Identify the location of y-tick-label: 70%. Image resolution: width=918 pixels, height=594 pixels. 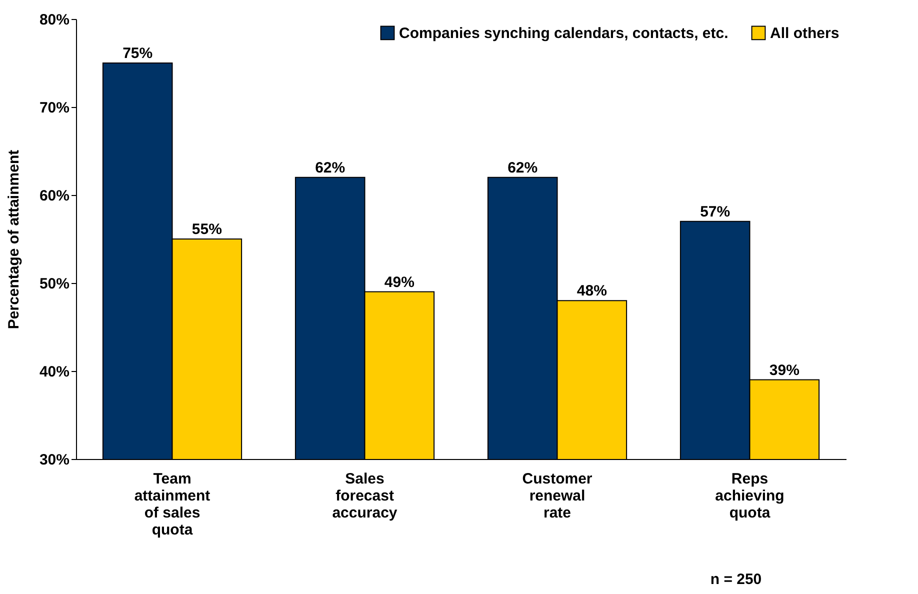
(54, 108).